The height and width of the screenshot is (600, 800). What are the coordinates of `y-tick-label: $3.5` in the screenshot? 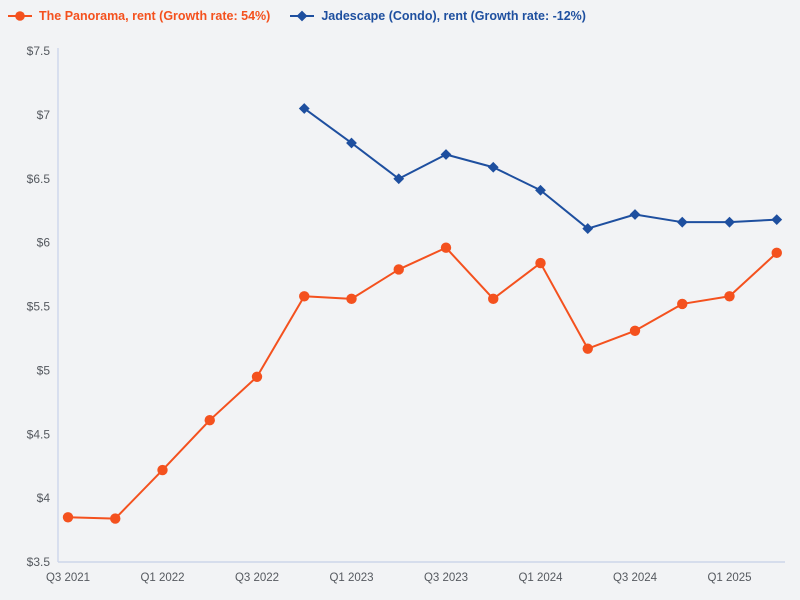 It's located at (39, 562).